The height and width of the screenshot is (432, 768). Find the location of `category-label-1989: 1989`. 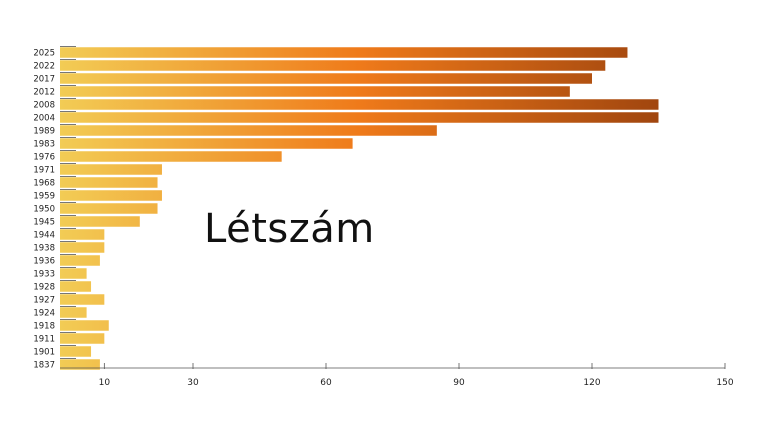

category-label-1989: 1989 is located at coordinates (44, 132).